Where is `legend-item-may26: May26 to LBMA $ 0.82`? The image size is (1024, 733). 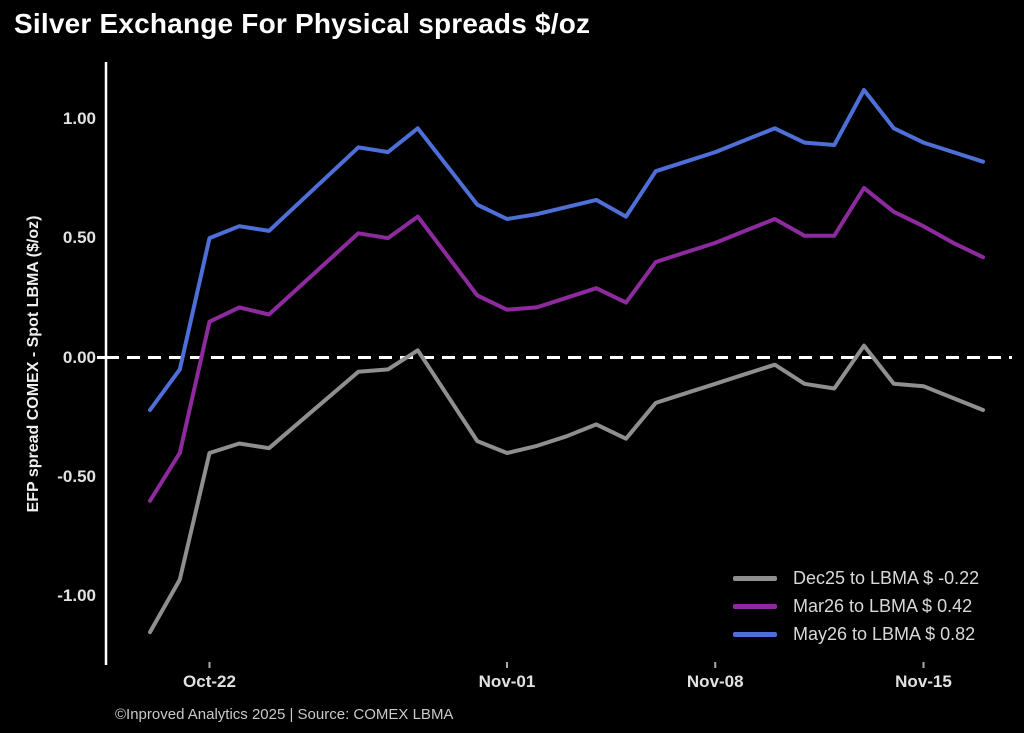 legend-item-may26: May26 to LBMA $ 0.82 is located at coordinates (856, 634).